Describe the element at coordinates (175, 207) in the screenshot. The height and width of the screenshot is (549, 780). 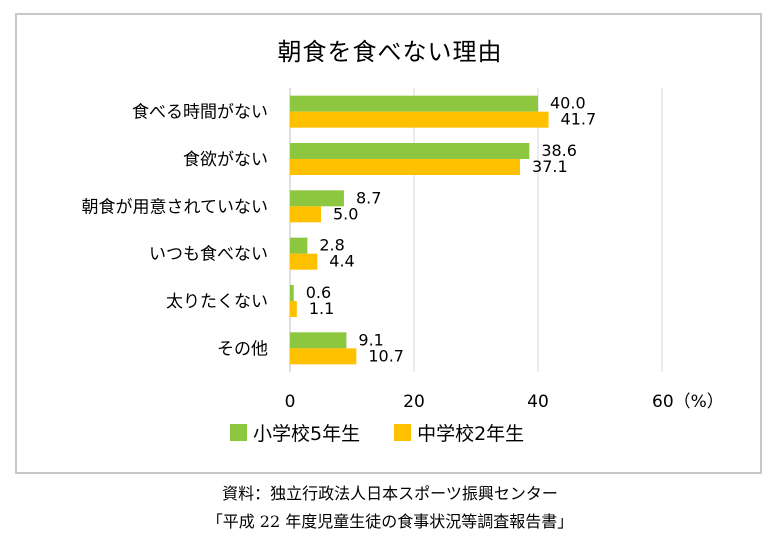
I see `category-label: 朝食が用意されていない` at that location.